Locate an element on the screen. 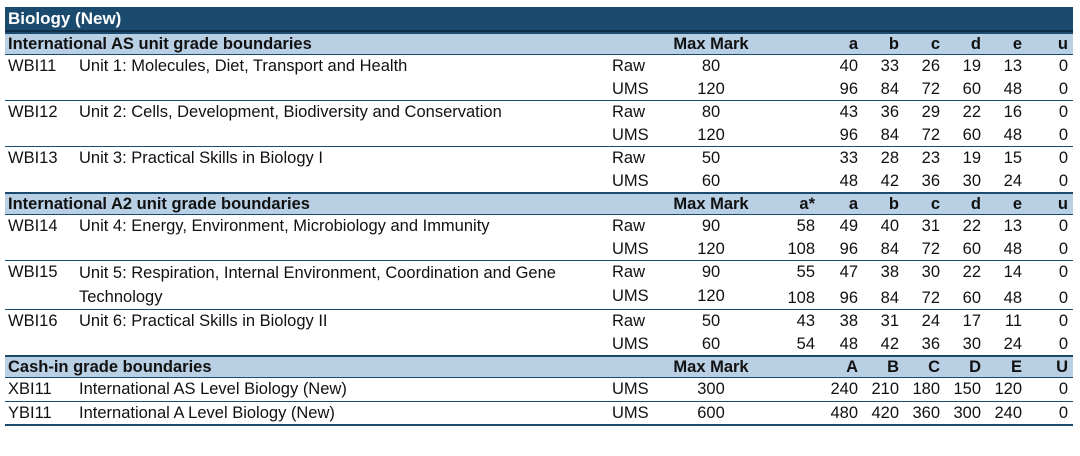  grade-boundary: 150 is located at coordinates (967, 389).